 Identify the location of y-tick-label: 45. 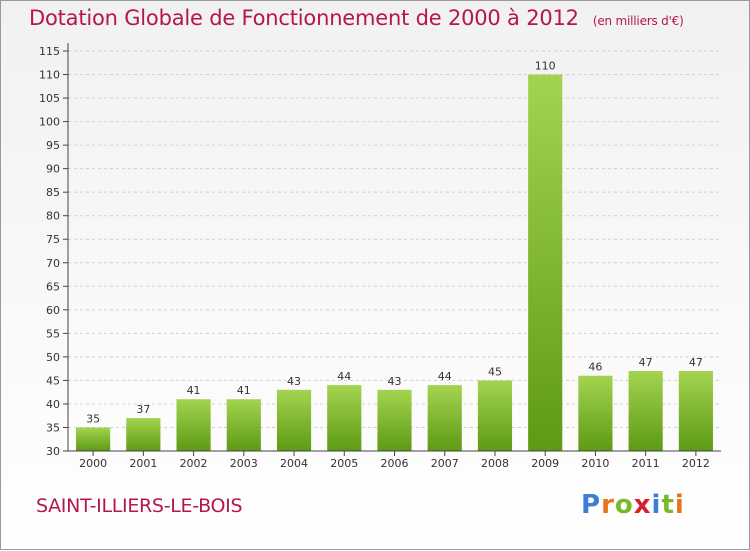
(53, 380).